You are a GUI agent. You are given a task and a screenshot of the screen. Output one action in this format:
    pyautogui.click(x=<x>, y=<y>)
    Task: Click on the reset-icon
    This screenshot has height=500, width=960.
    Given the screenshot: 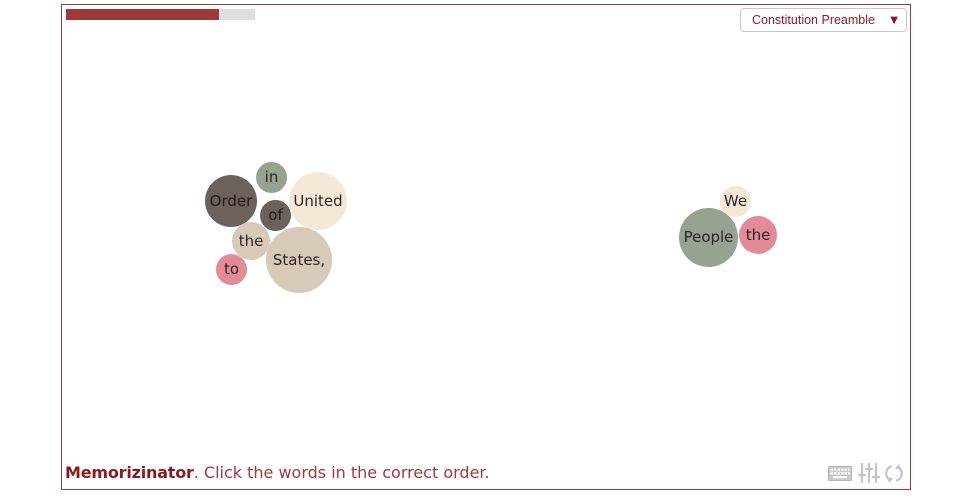 What is the action you would take?
    pyautogui.click(x=894, y=473)
    